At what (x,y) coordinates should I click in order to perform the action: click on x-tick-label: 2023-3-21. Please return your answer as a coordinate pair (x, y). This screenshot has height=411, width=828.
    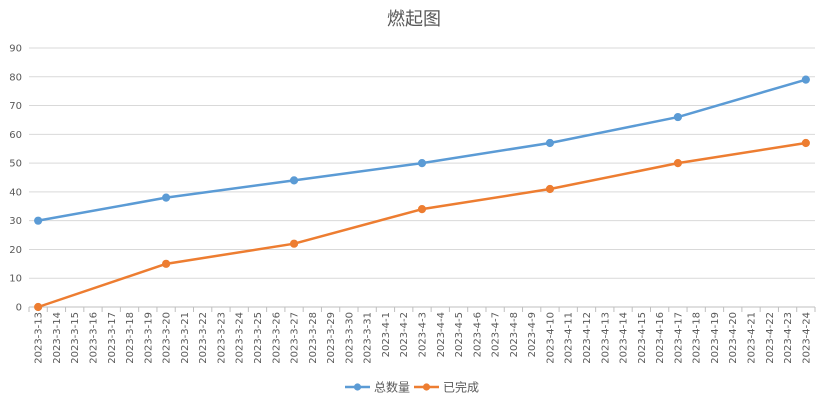
    Looking at the image, I should click on (185, 338).